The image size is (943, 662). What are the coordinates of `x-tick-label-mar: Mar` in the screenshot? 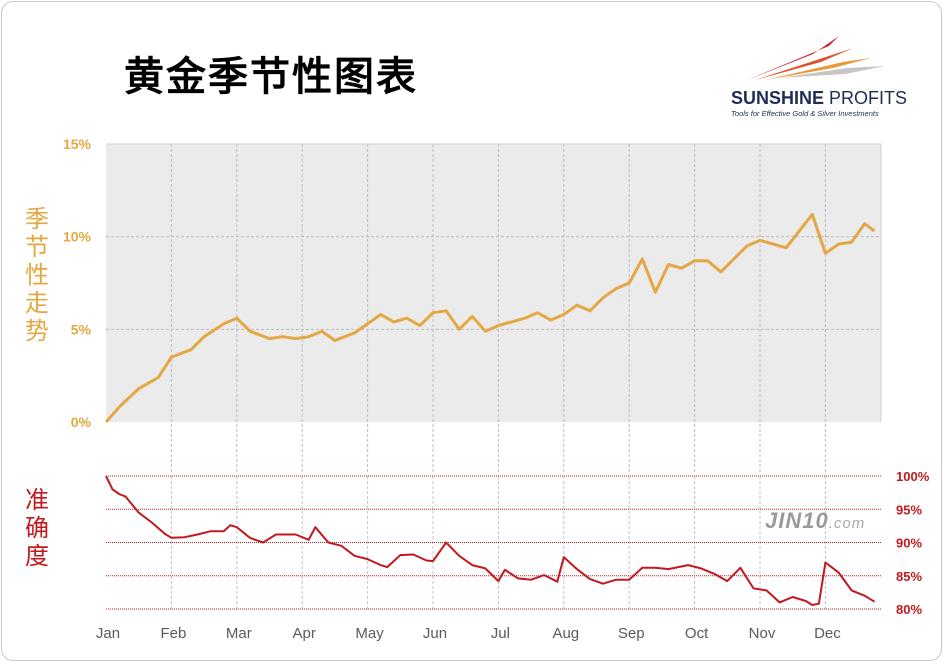 It's located at (239, 633).